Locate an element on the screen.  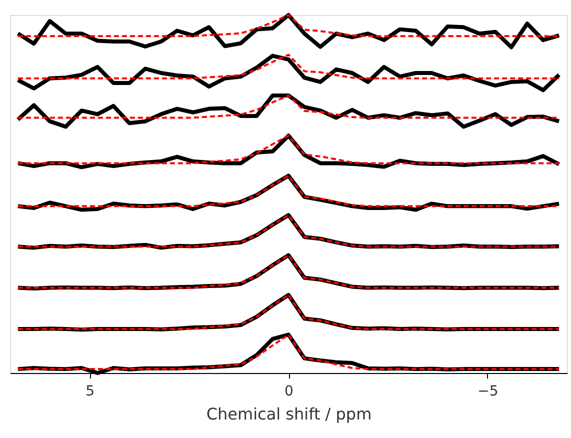
x-tick-label: 5 is located at coordinates (90, 392).